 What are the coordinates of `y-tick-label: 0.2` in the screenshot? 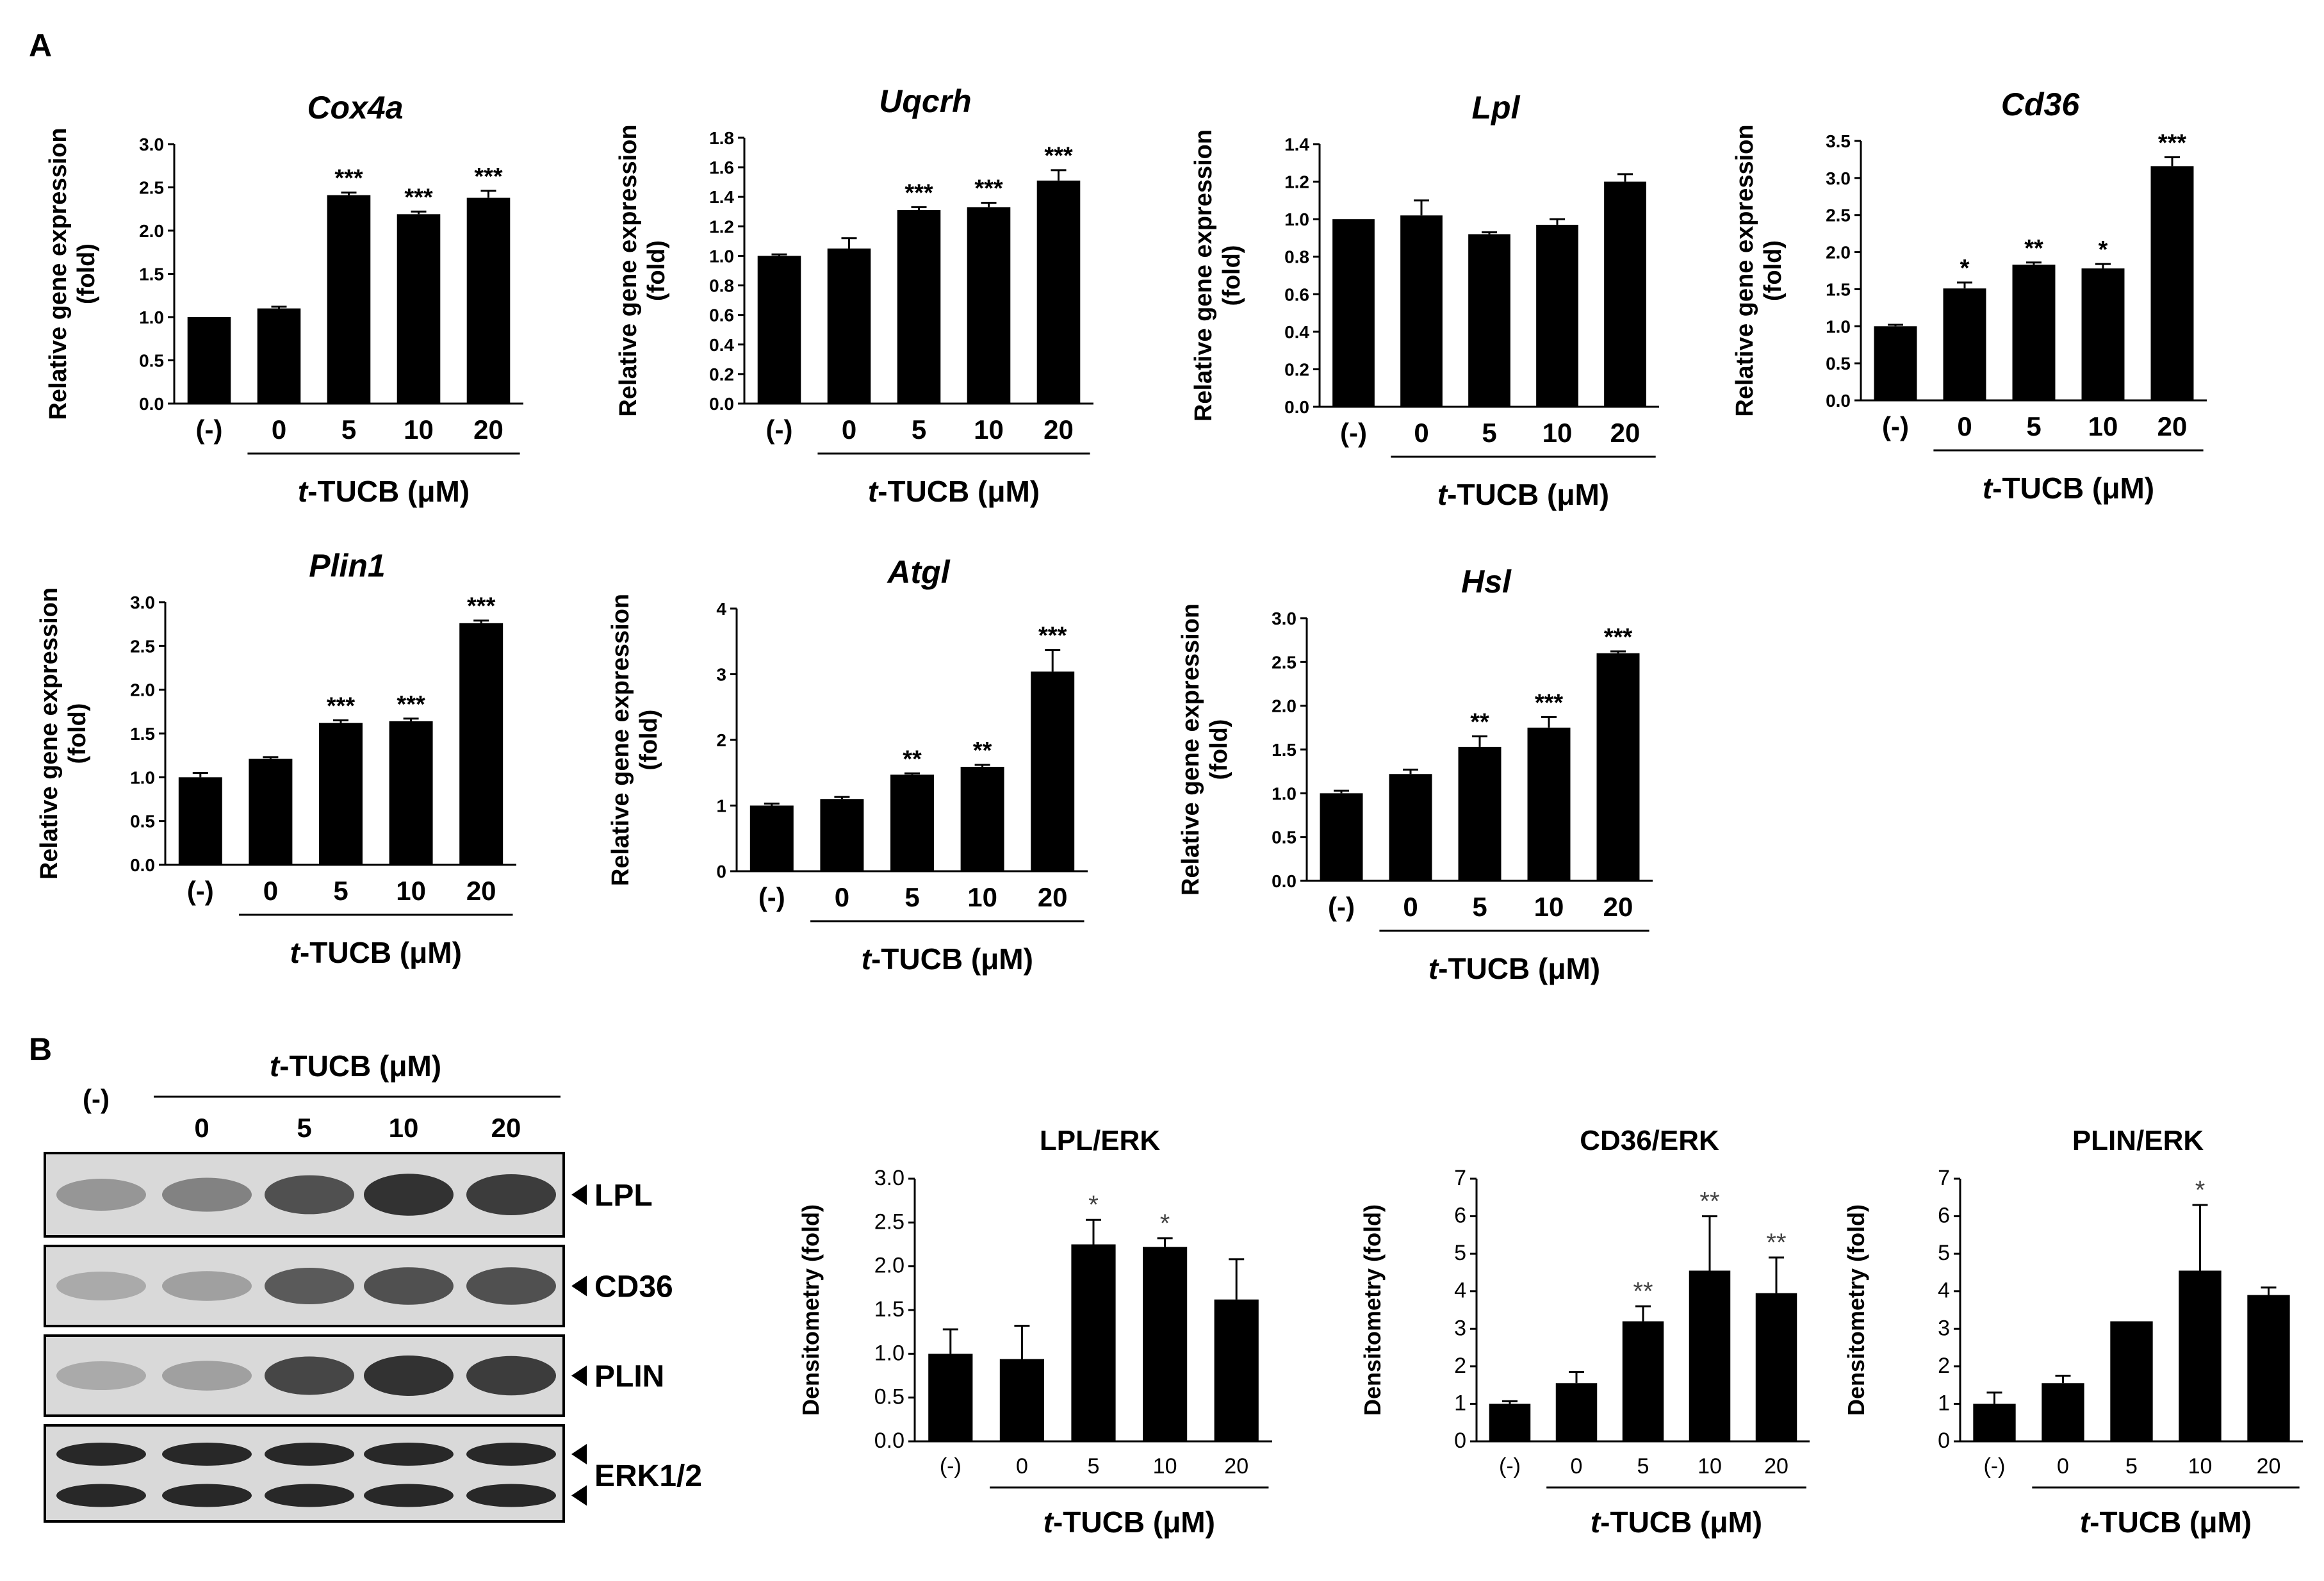 It's located at (721, 374).